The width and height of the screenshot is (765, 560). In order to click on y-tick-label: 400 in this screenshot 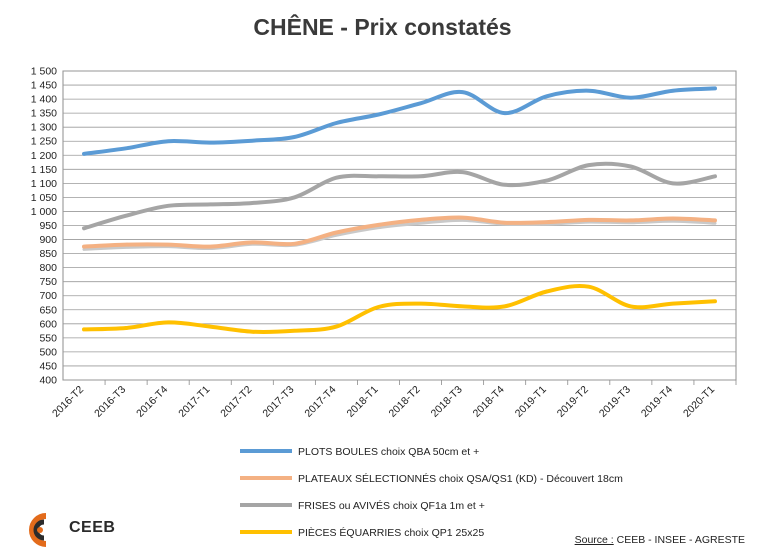, I will do `click(48, 381)`.